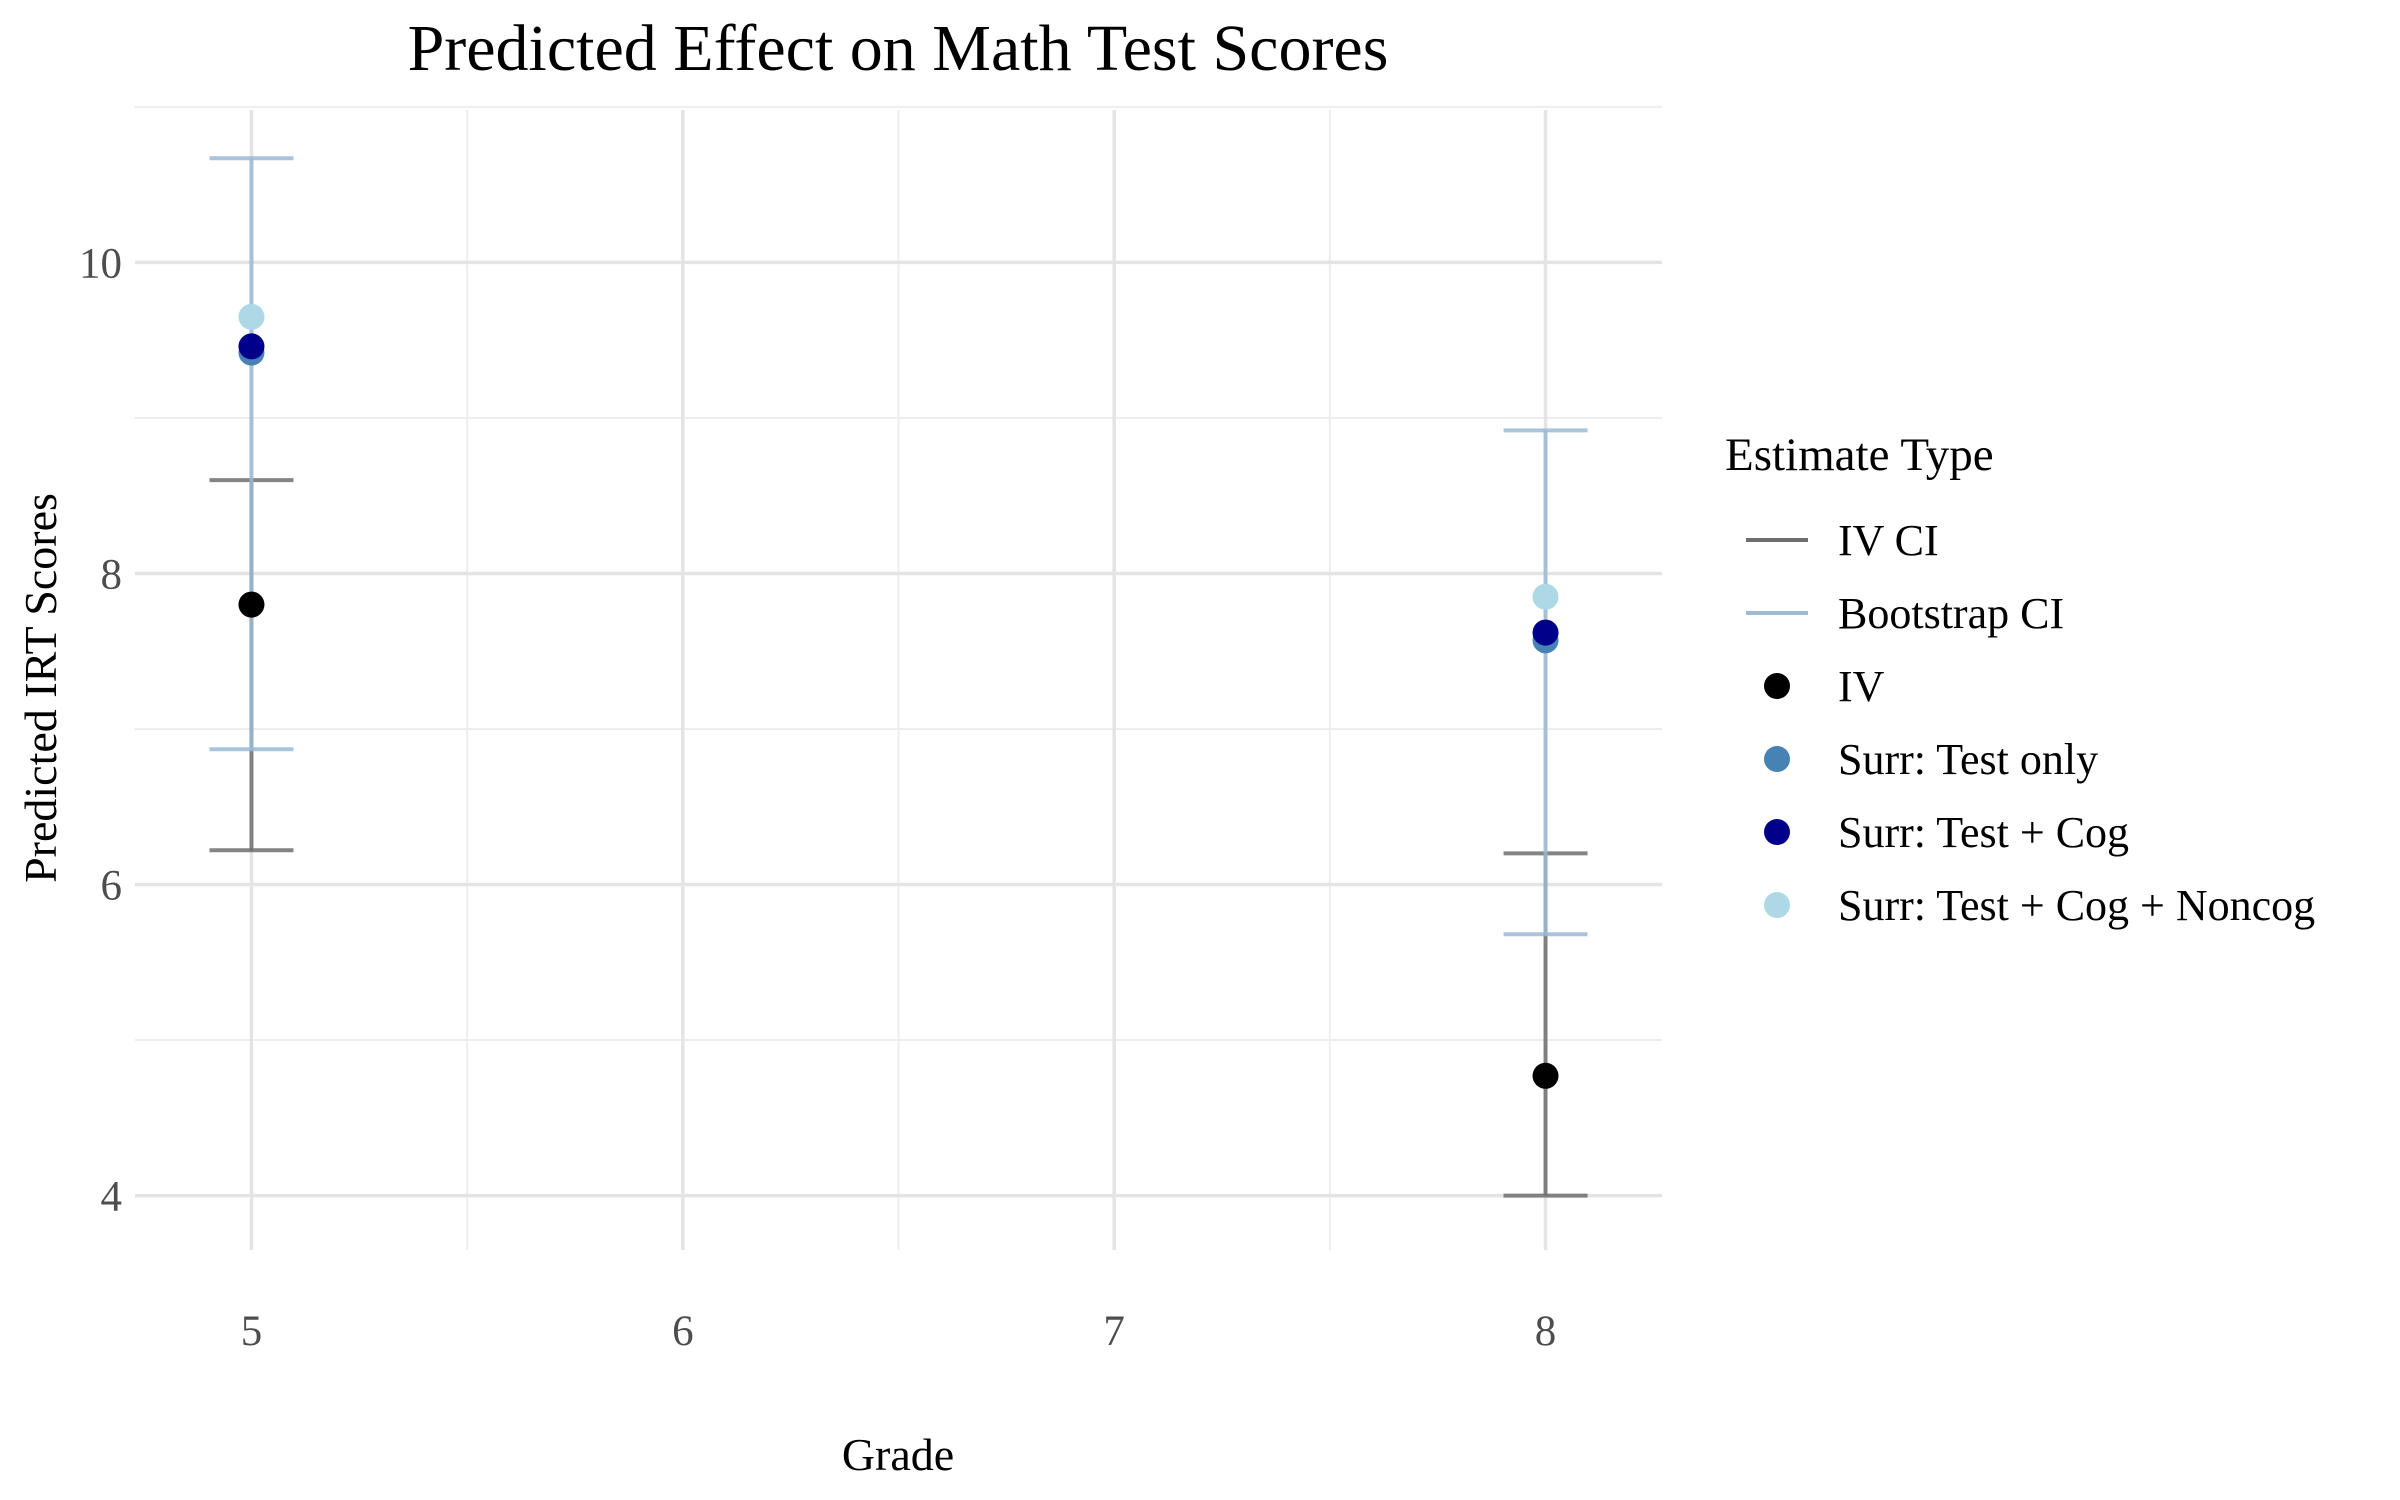  Describe the element at coordinates (112, 1197) in the screenshot. I see `y-tick-label: 4` at that location.